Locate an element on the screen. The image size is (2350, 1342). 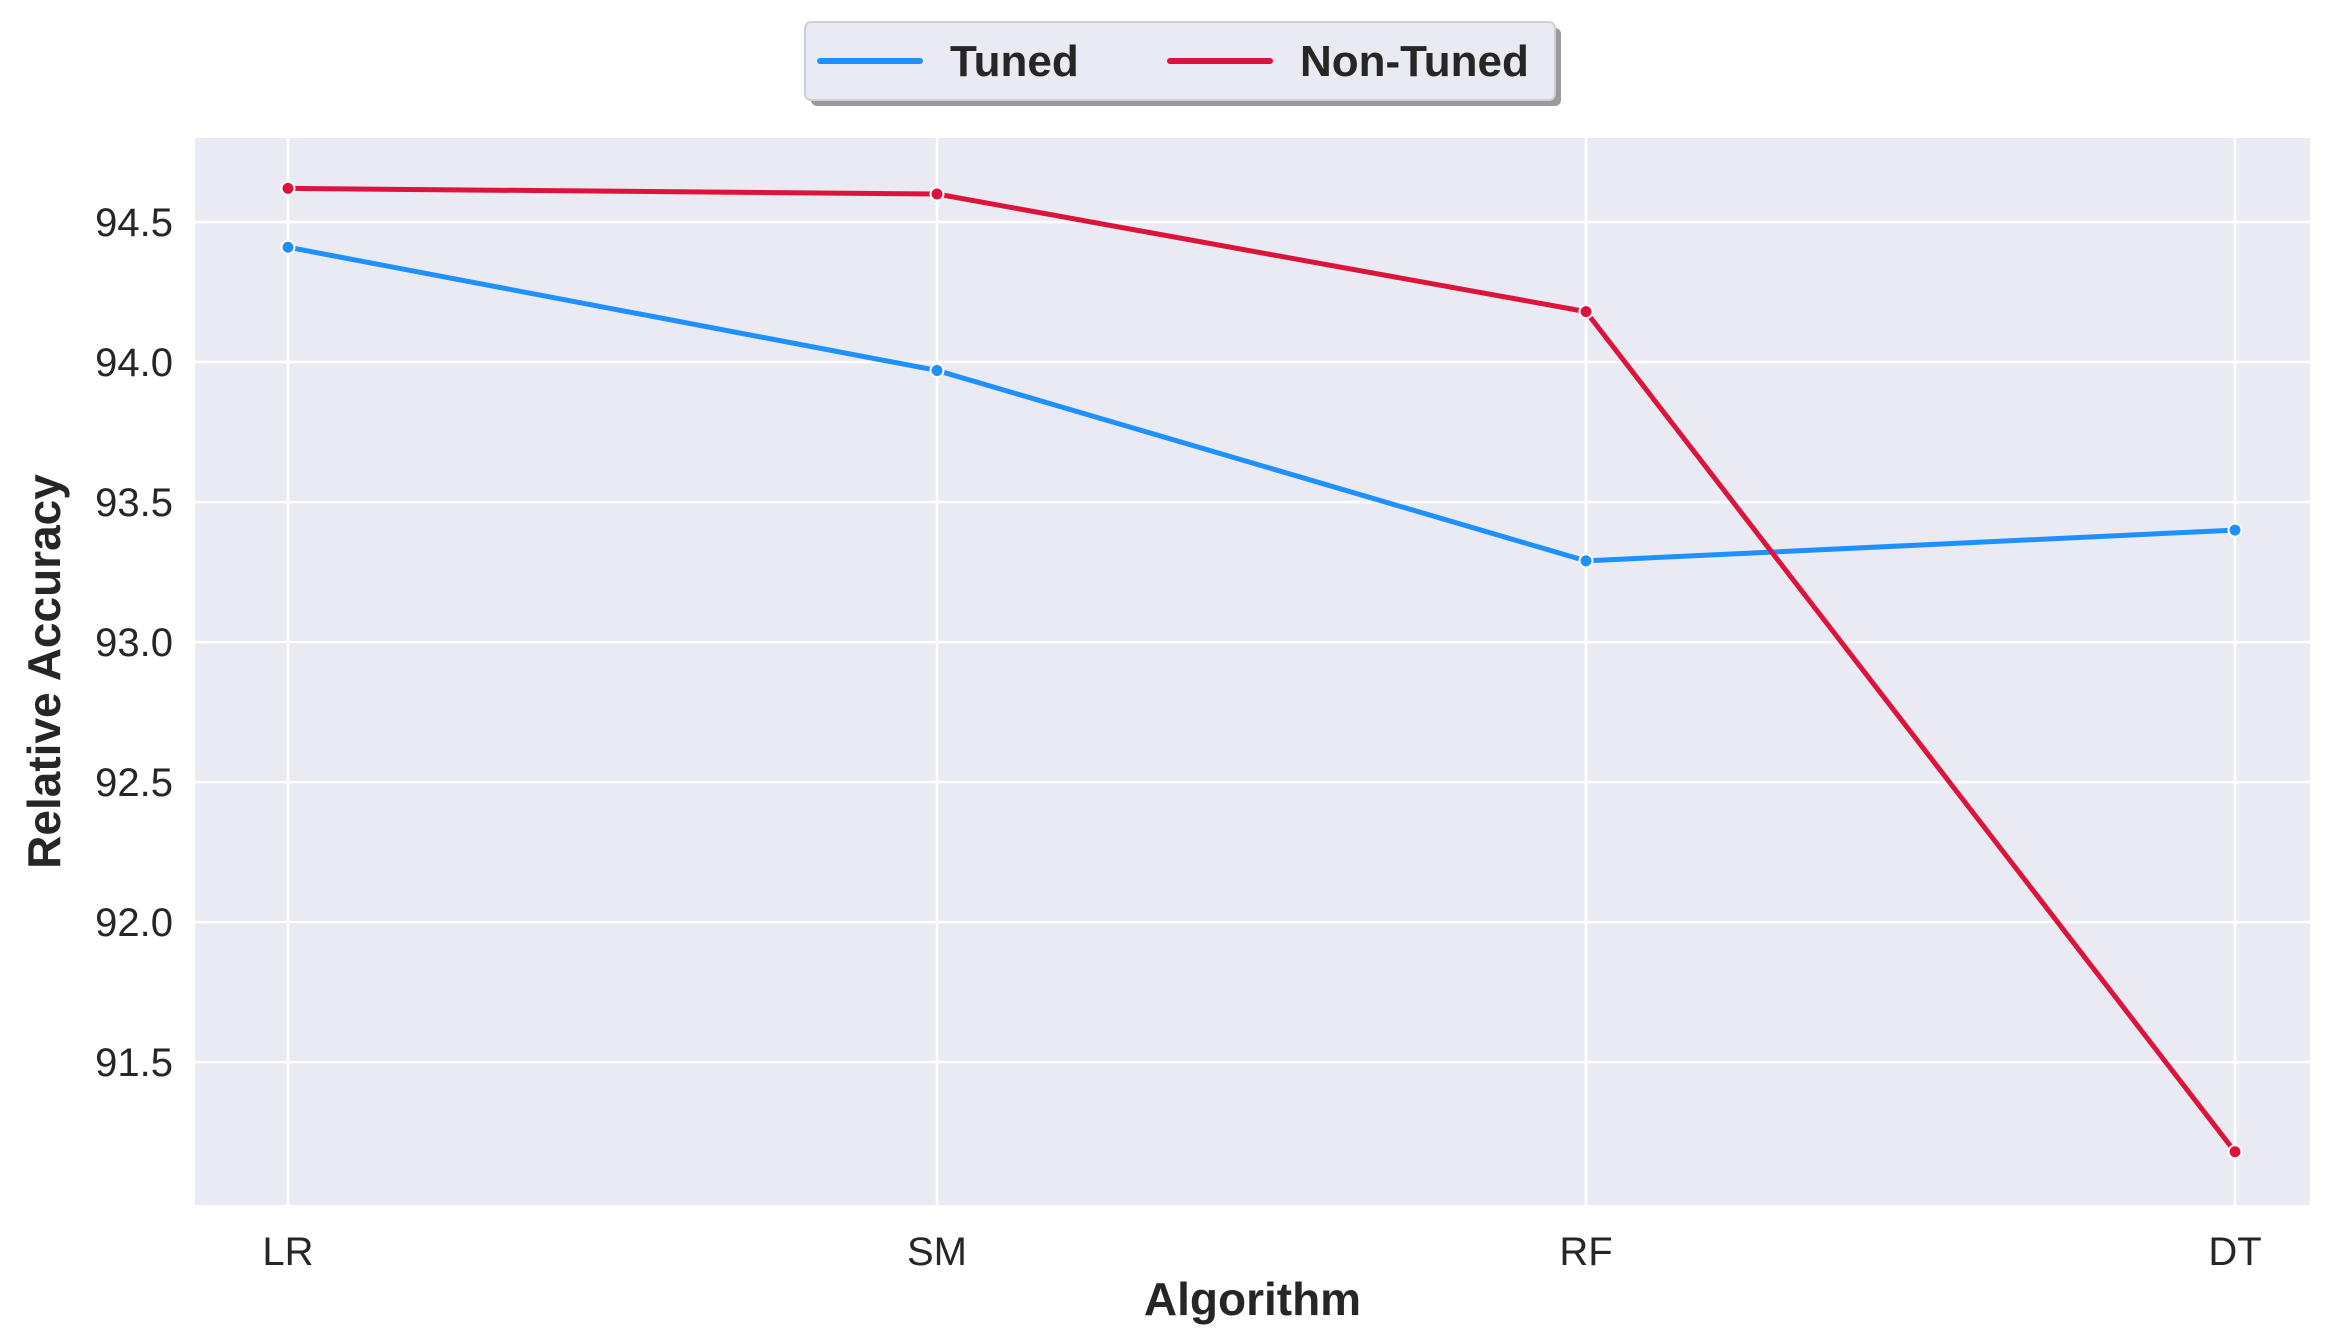
x-tick-label: DT is located at coordinates (2234, 1252).